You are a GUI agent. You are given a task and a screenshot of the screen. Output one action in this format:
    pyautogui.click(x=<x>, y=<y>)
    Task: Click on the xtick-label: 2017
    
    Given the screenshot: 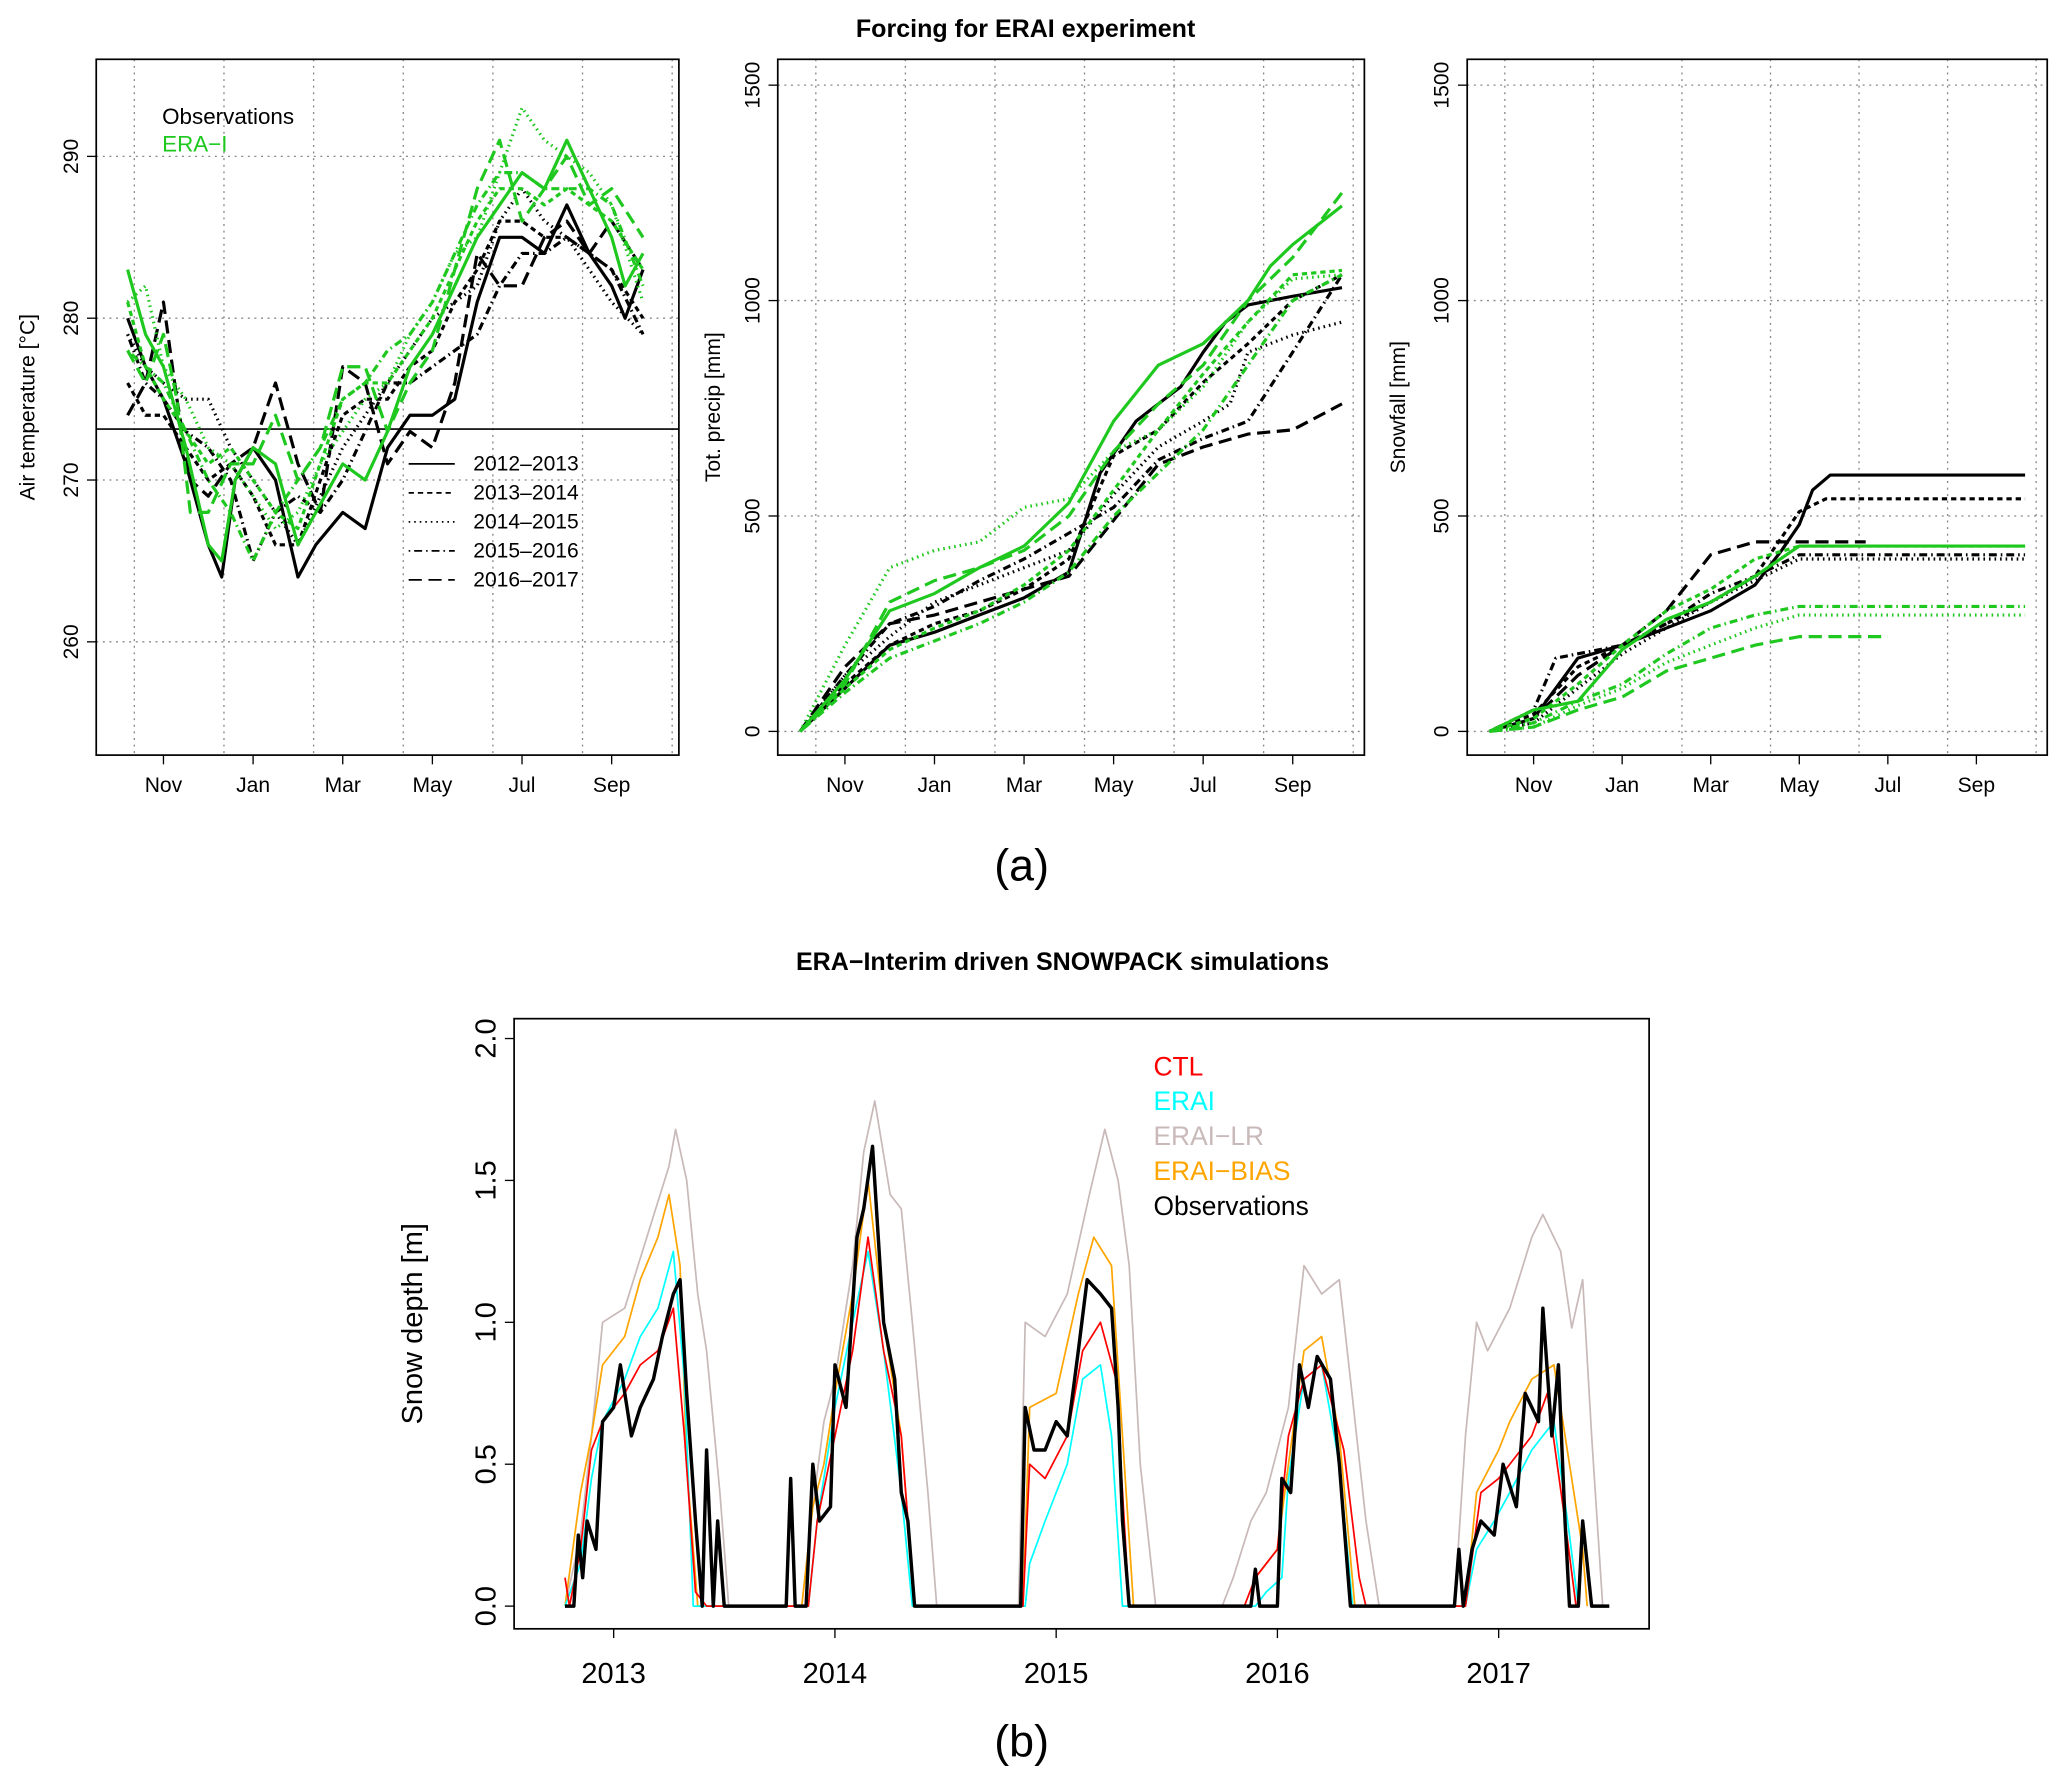 What is the action you would take?
    pyautogui.click(x=1498, y=1674)
    